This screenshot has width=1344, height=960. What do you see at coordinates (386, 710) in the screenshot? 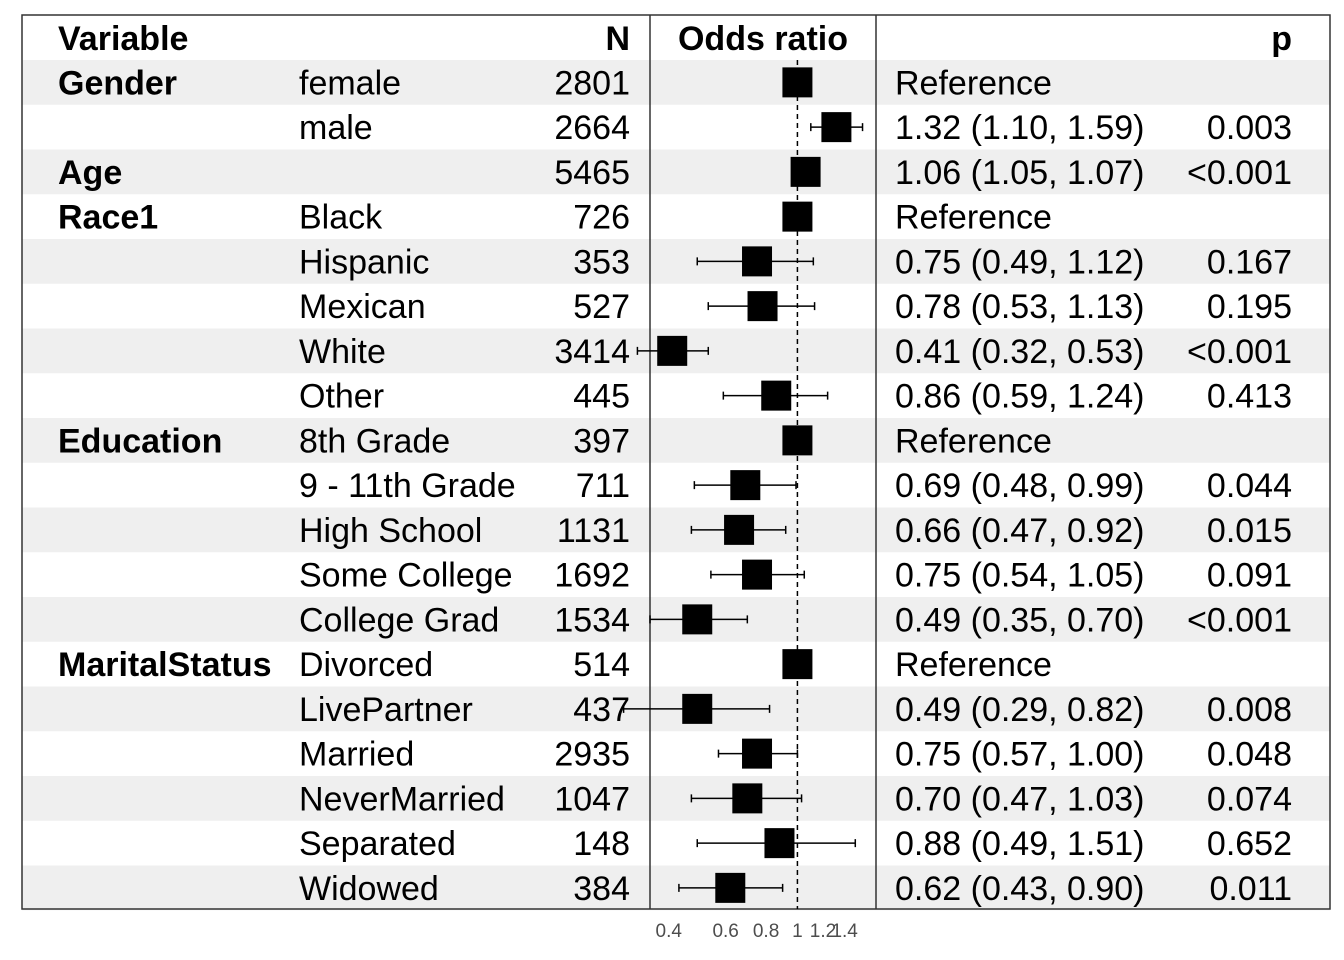
I see `level-label: LivePartner` at bounding box center [386, 710].